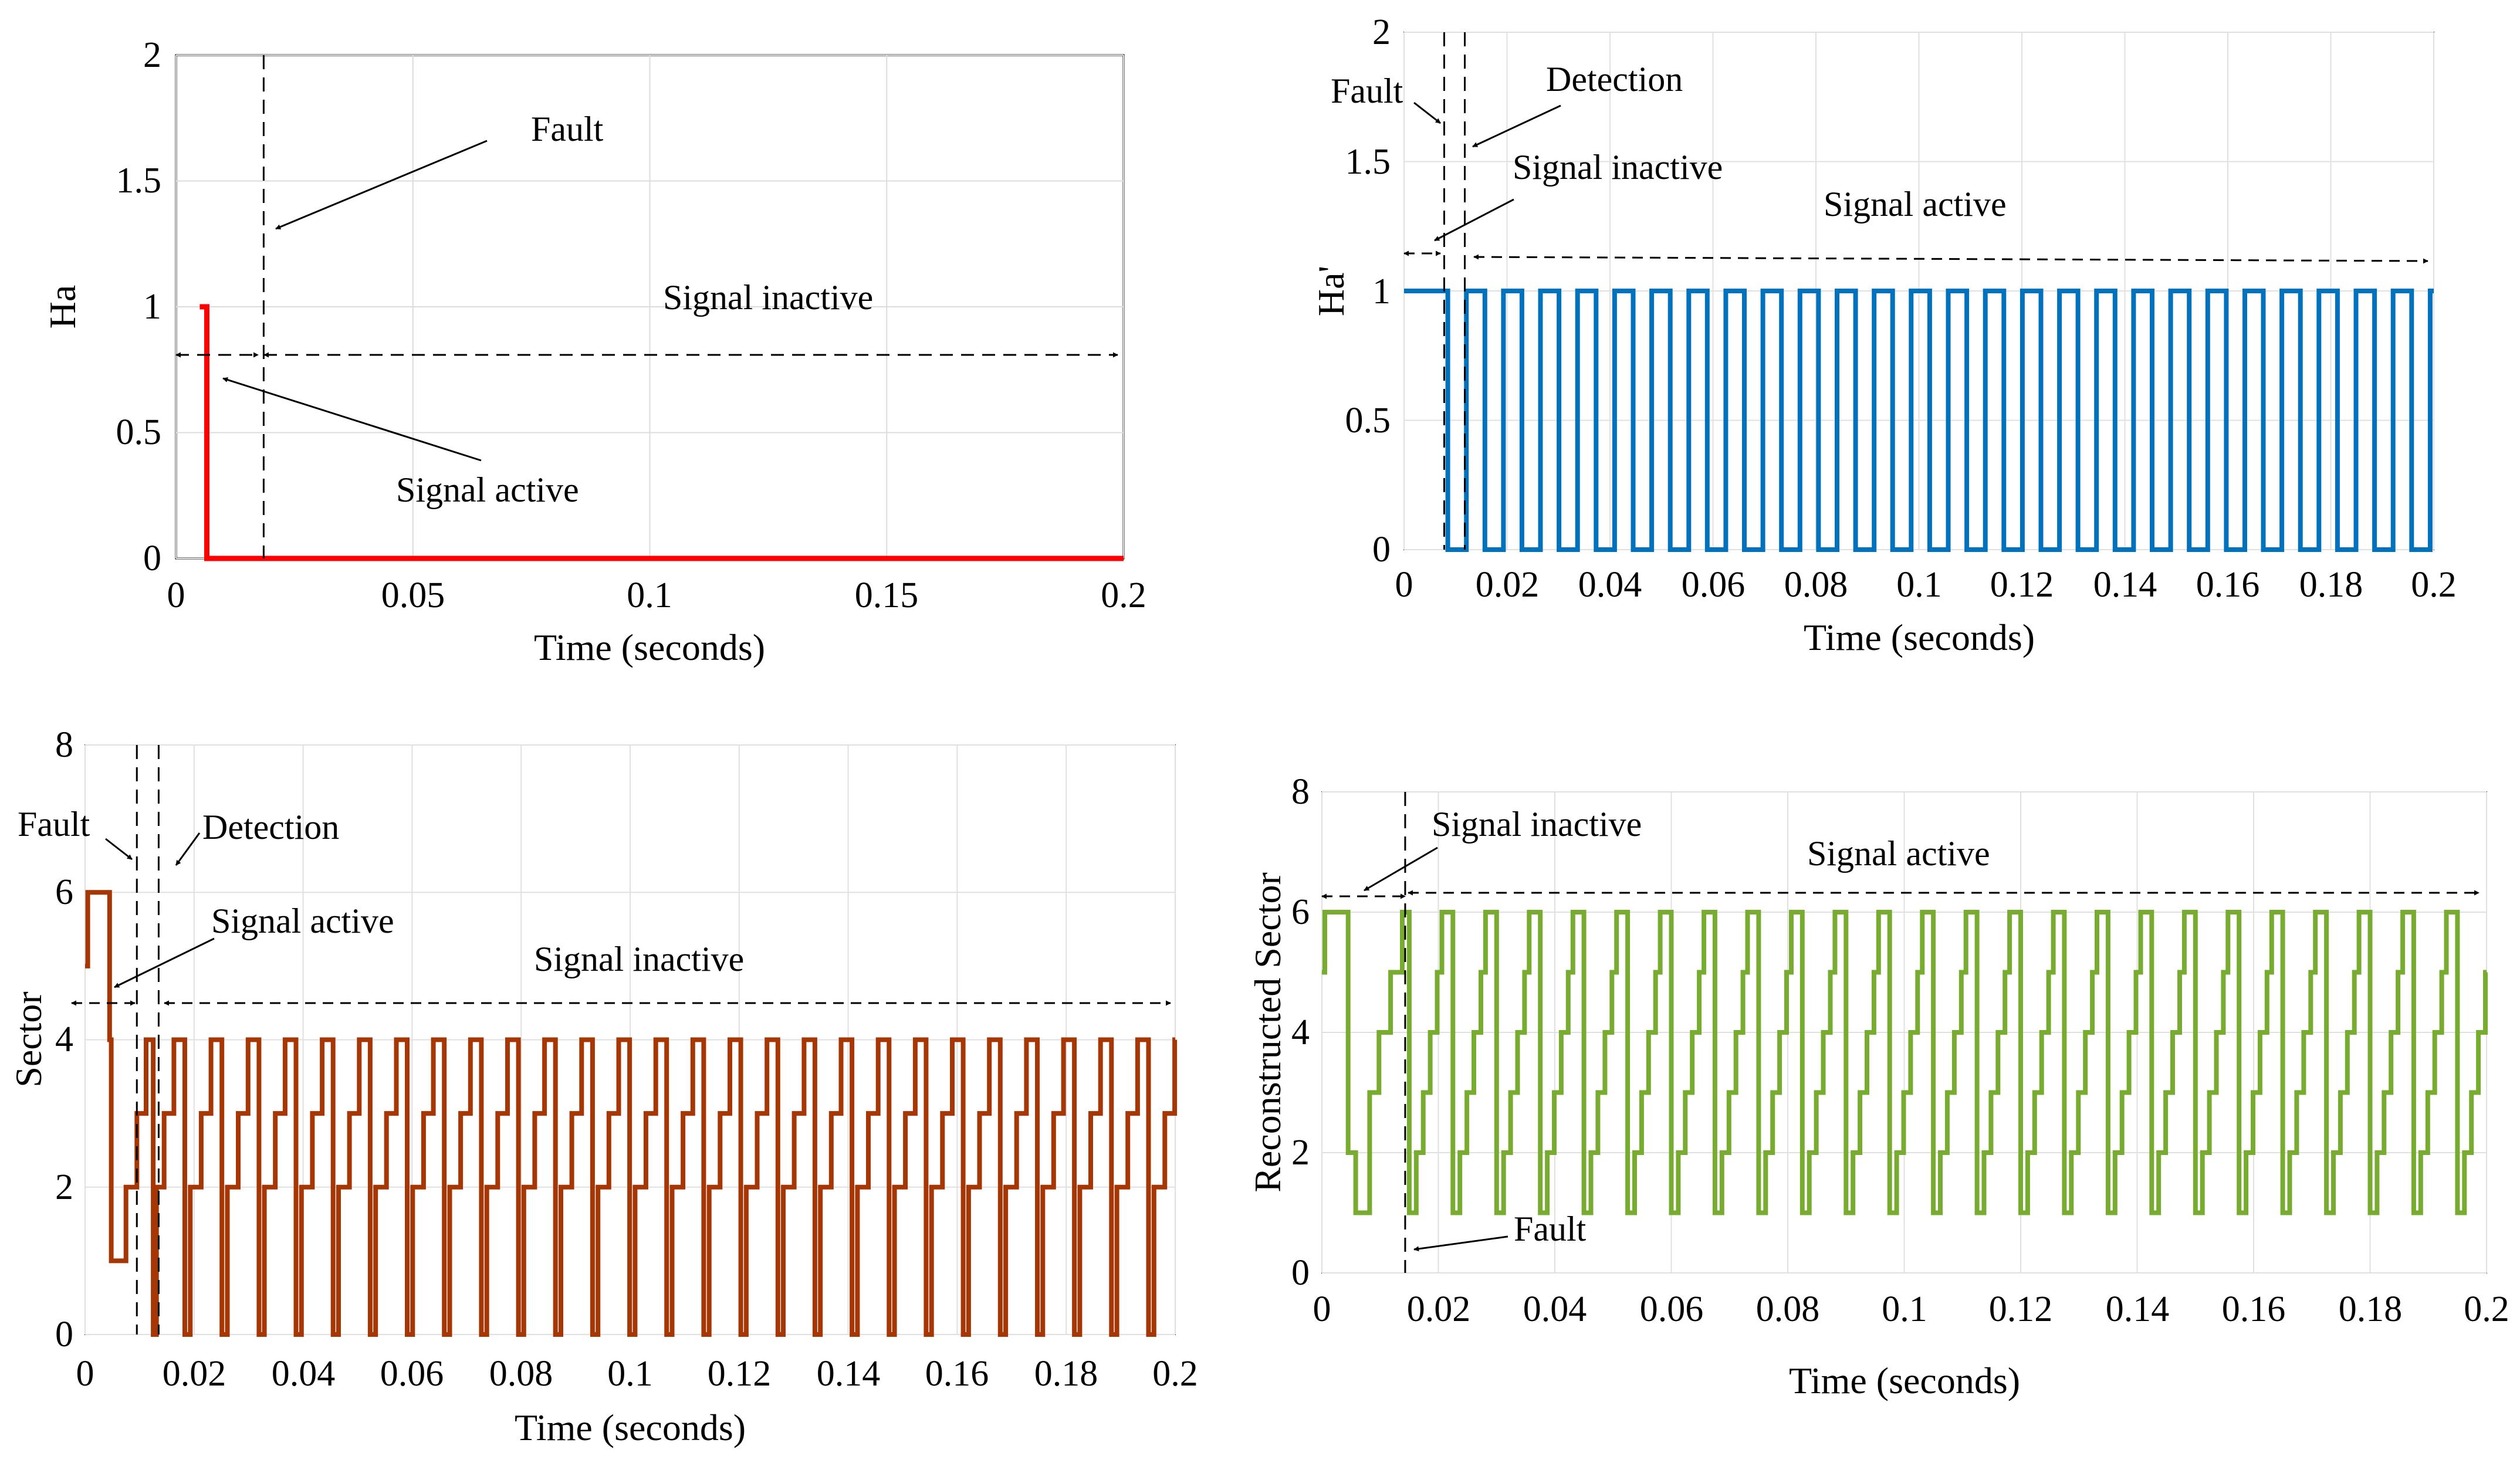  I want to click on arrow-signal-active, so click(164, 962).